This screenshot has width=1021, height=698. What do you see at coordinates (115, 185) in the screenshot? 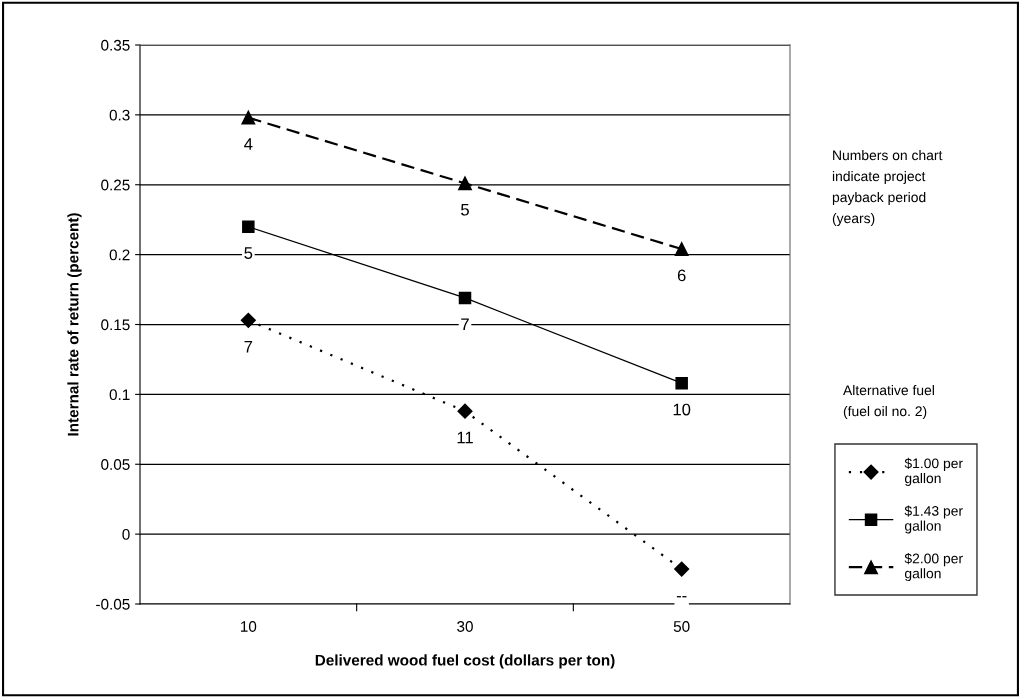
I see `y-tick-label: 0.25` at bounding box center [115, 185].